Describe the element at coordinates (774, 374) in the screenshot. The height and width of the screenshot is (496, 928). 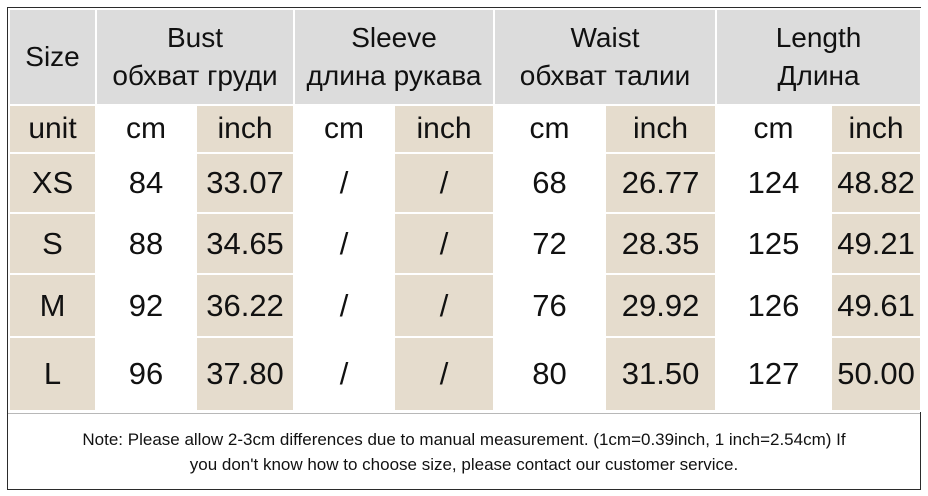
I see `table-cell: 127` at that location.